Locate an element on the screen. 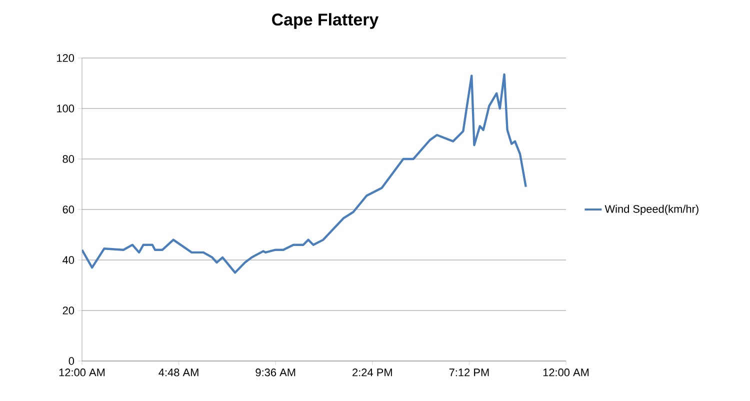  x-tick-label: 7:12 PM is located at coordinates (469, 372).